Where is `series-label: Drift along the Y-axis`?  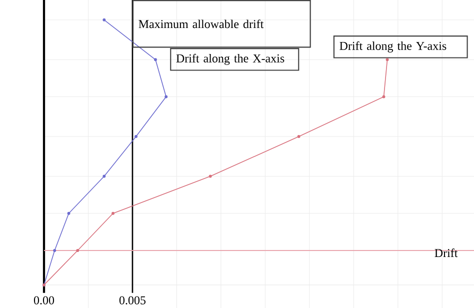 series-label: Drift along the Y-axis is located at coordinates (393, 46).